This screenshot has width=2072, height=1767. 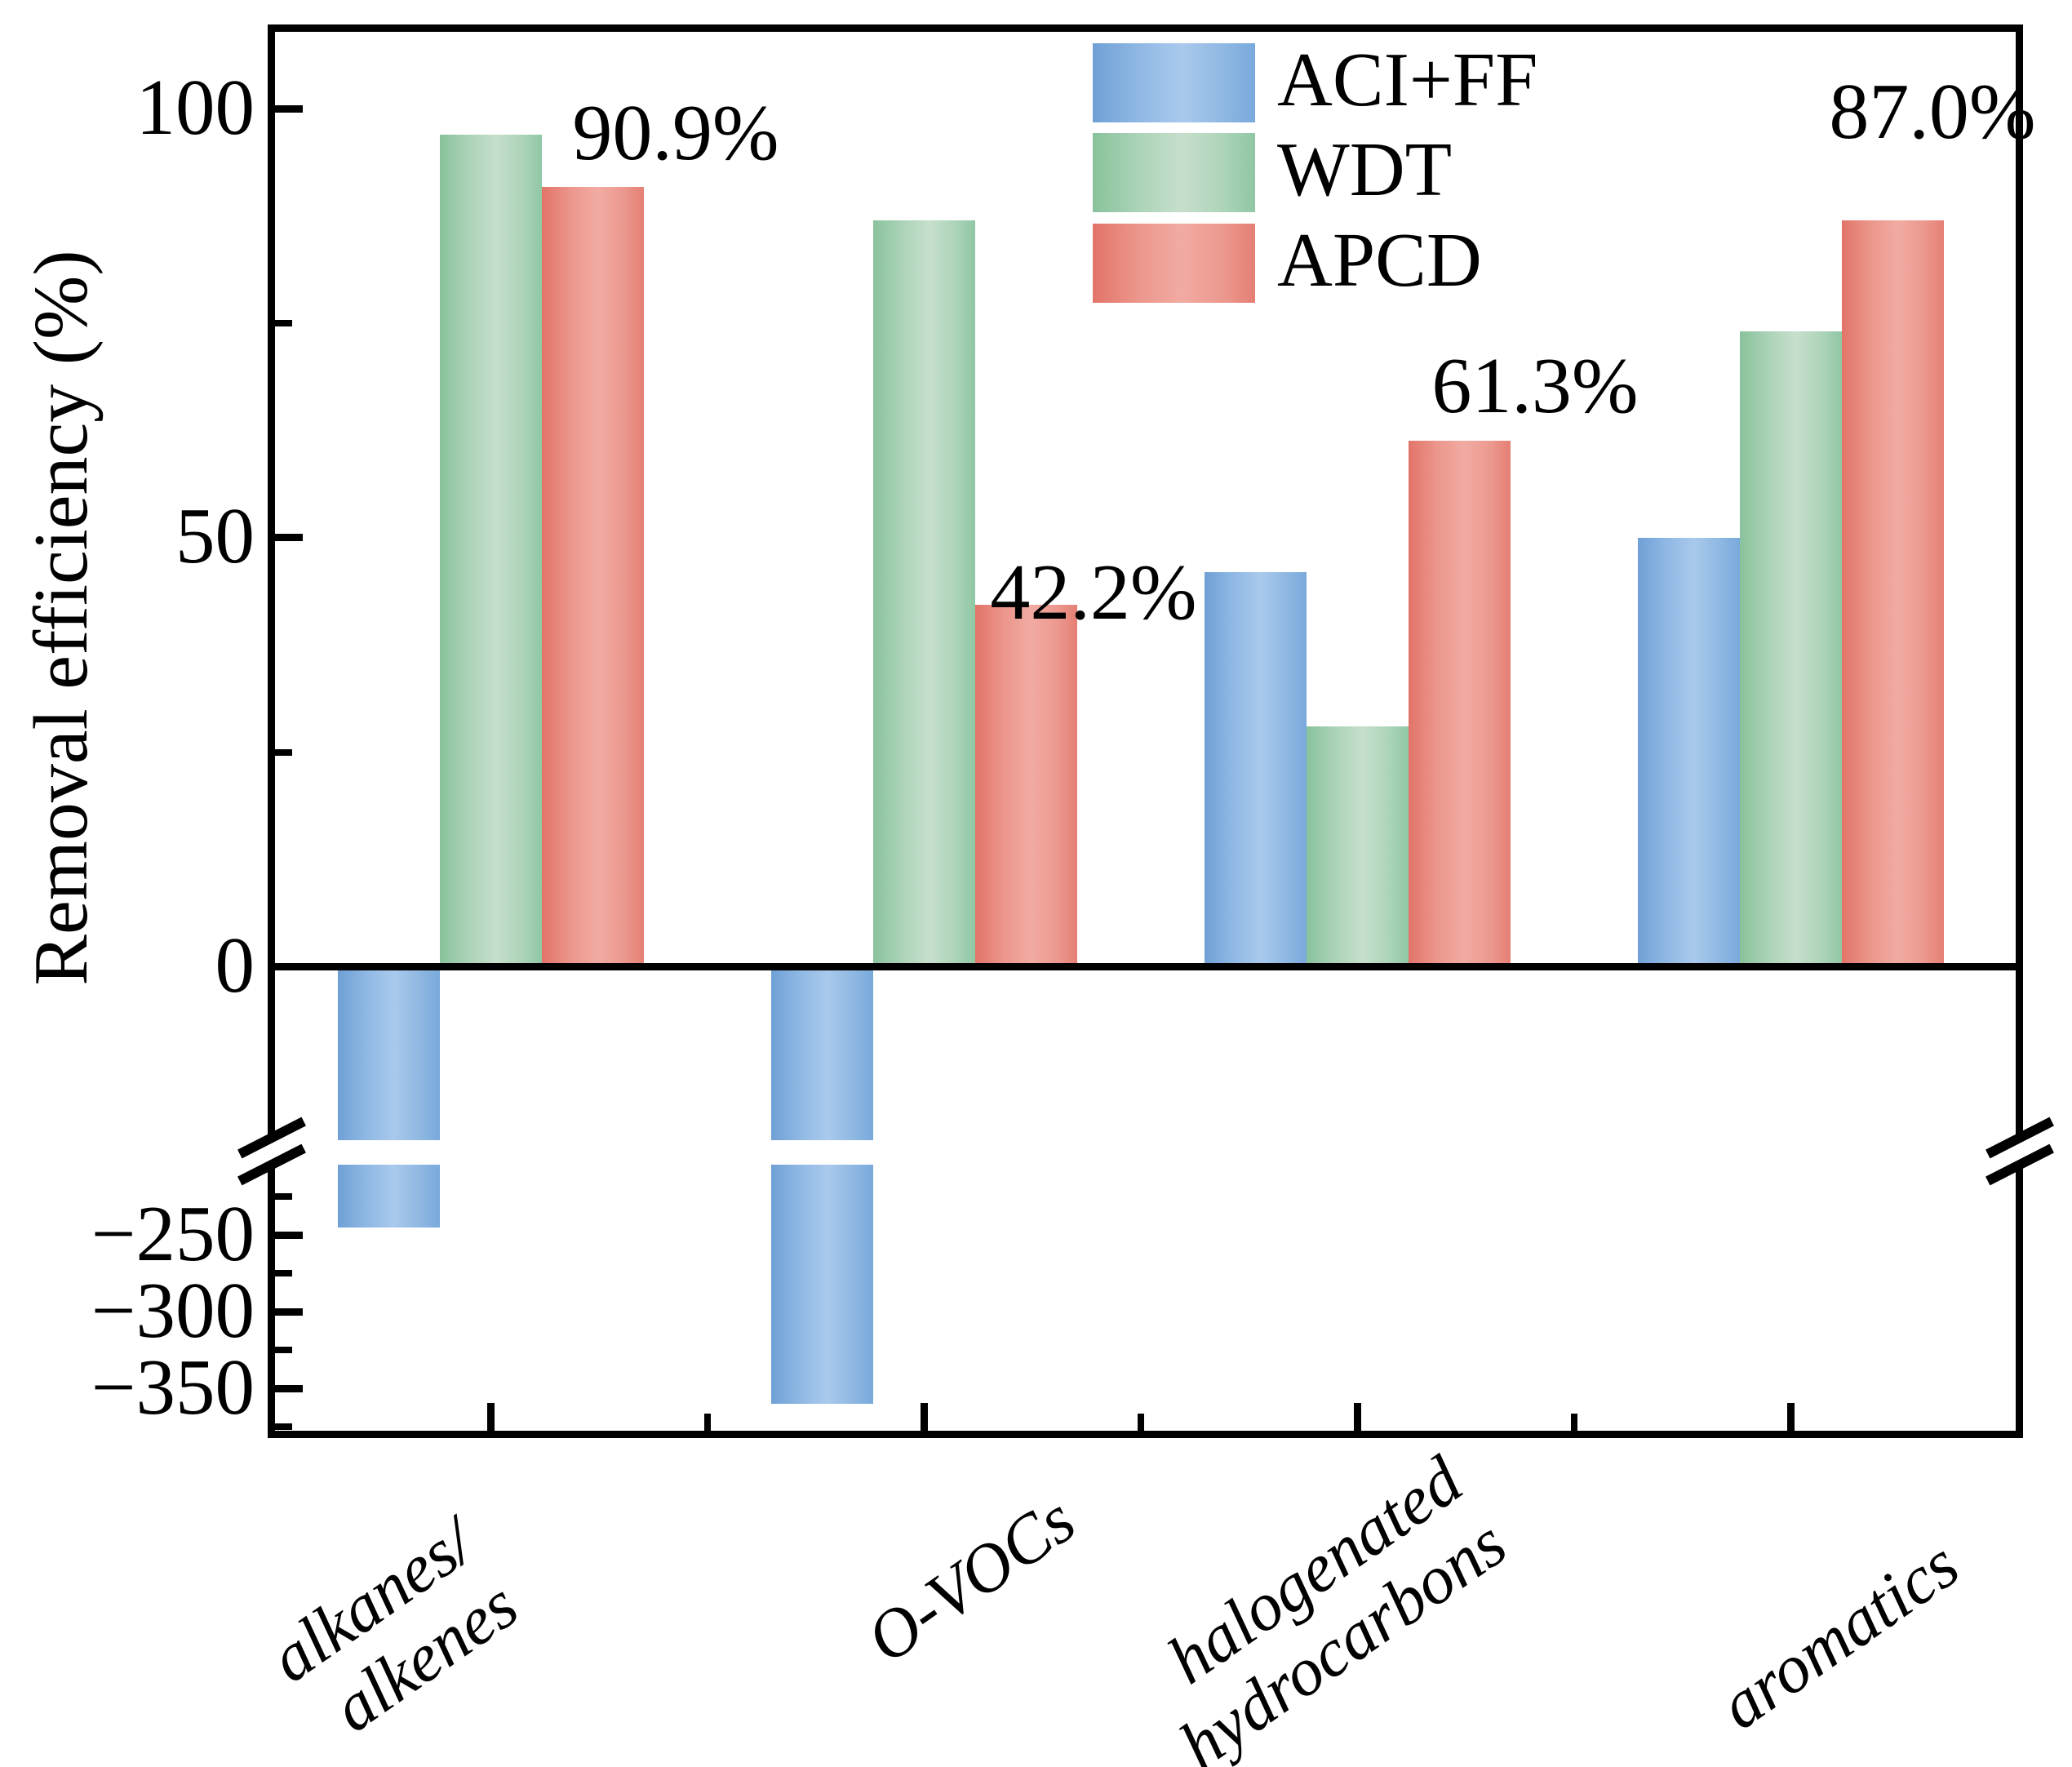 What do you see at coordinates (1174, 263) in the screenshot?
I see `legend-swatch-apcd` at bounding box center [1174, 263].